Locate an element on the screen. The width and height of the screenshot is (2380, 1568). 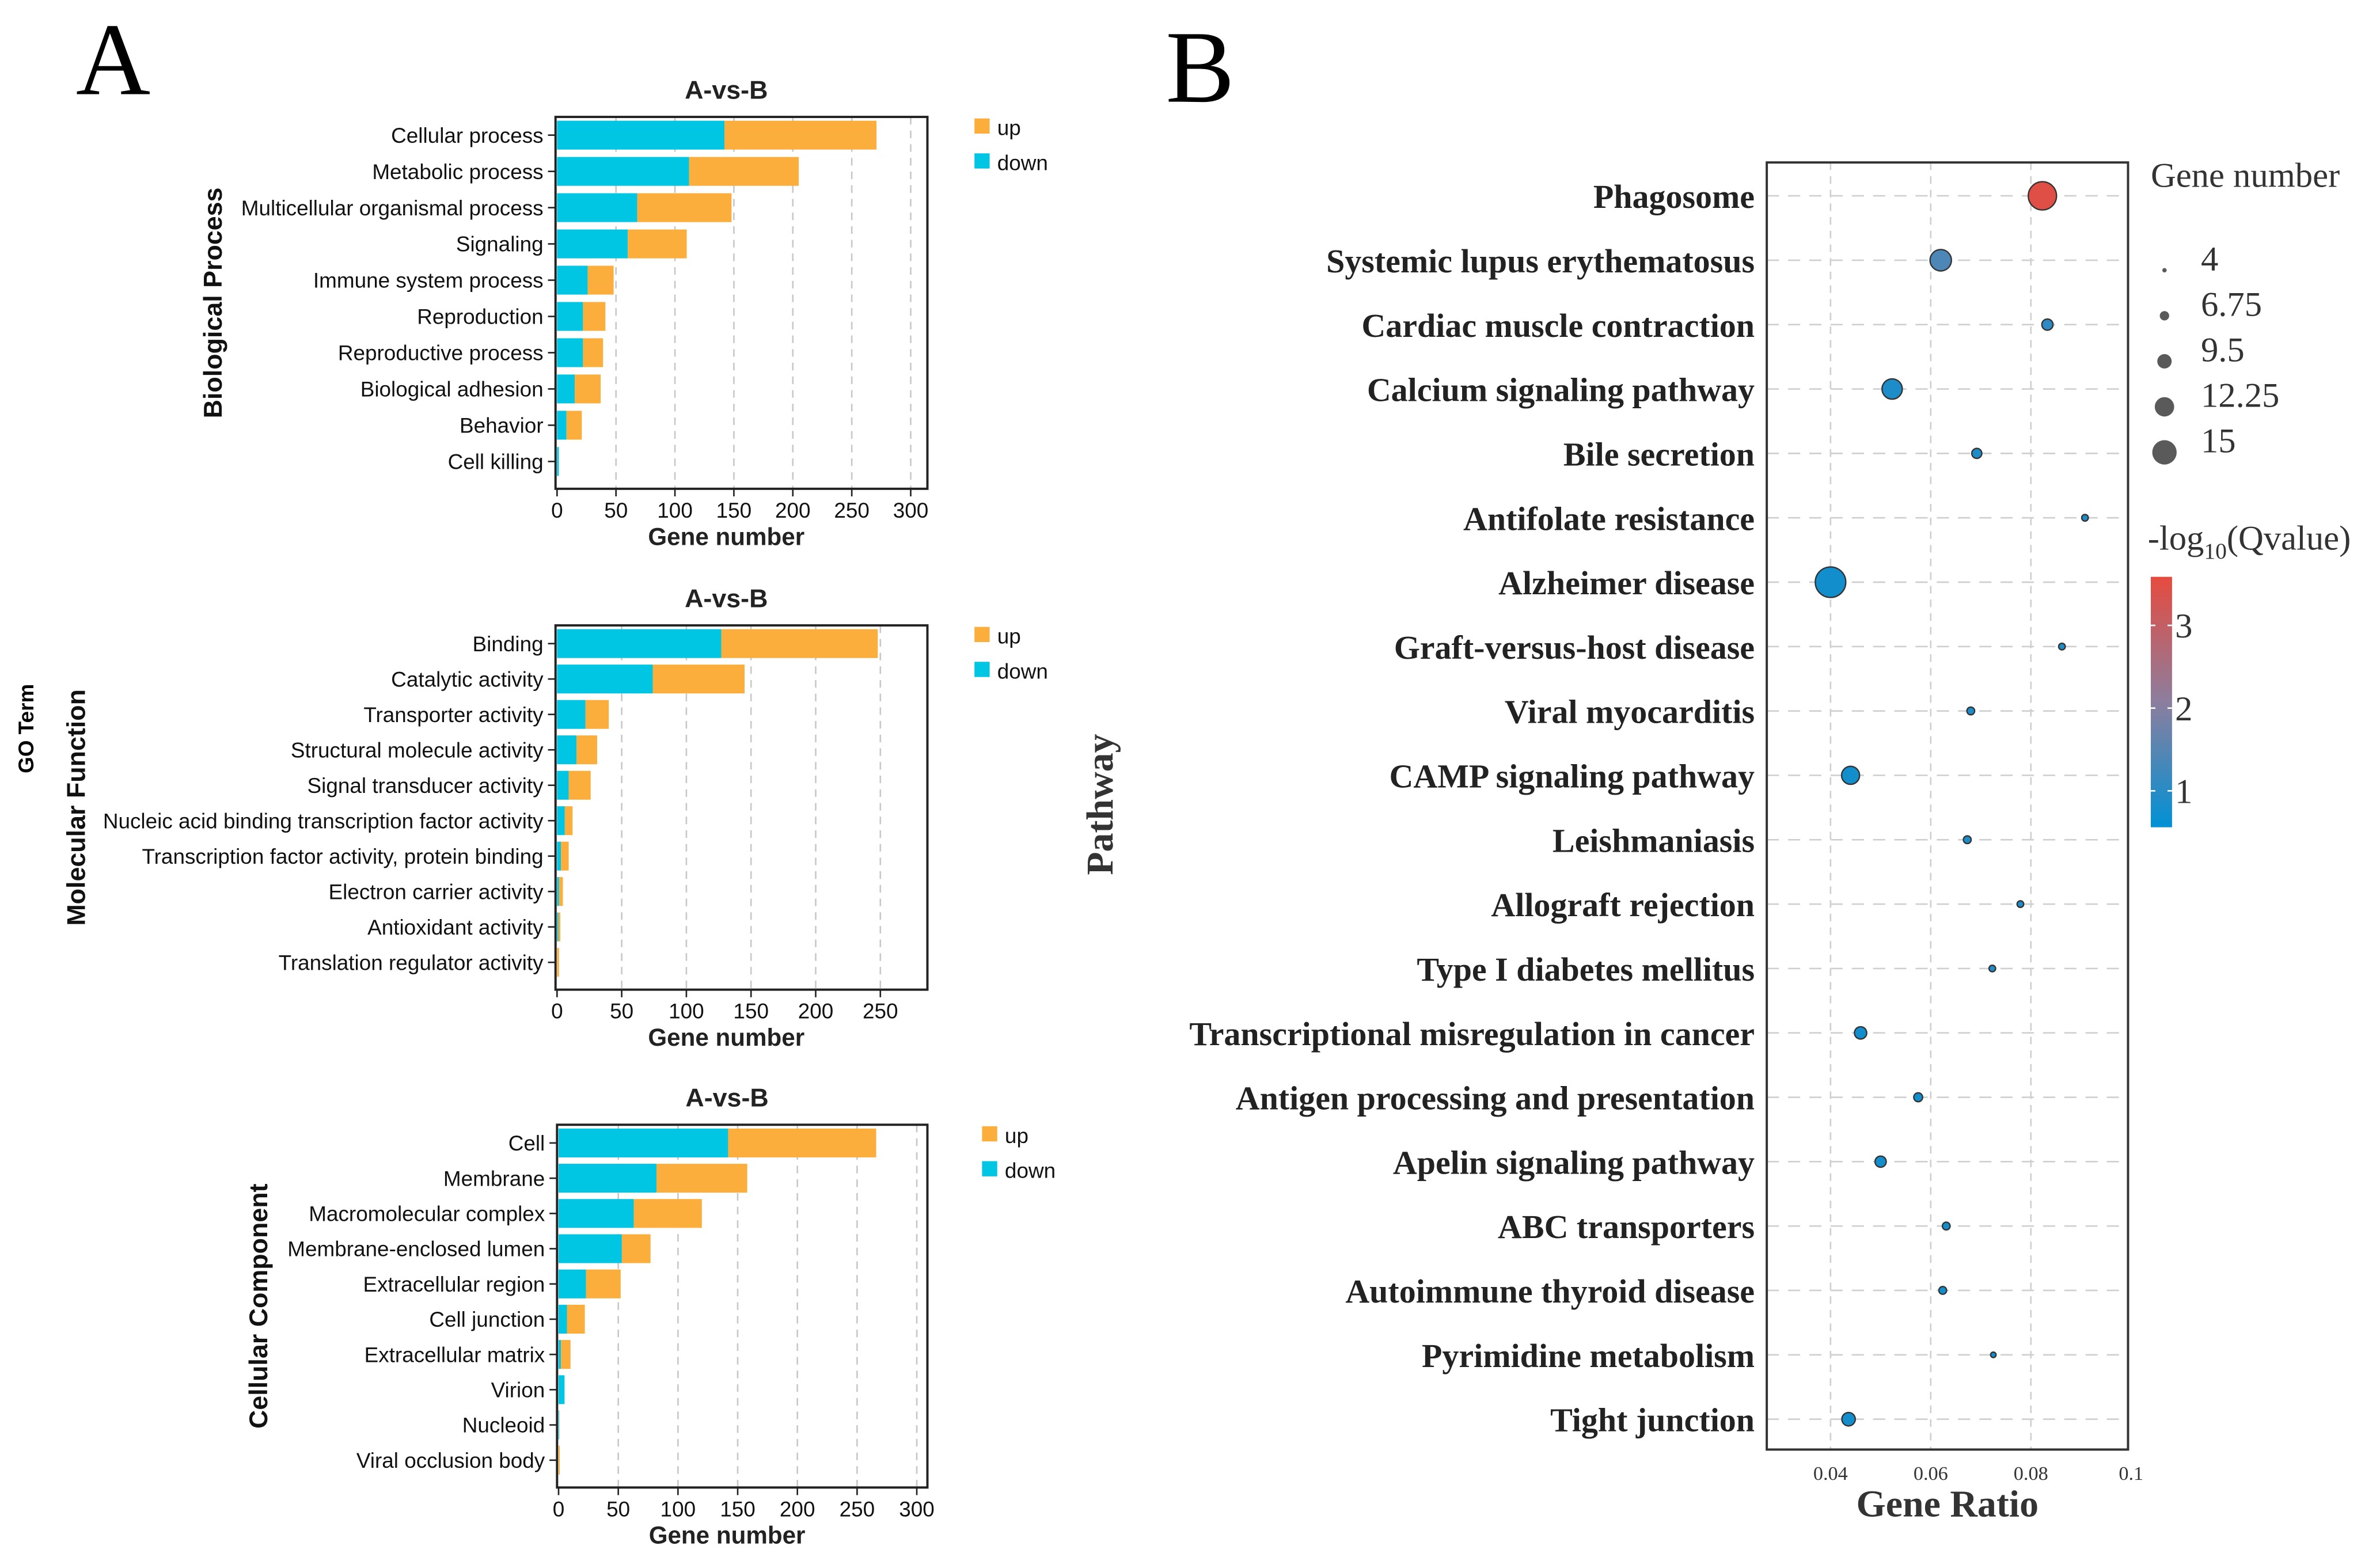
category-label: Behavior is located at coordinates (502, 426).